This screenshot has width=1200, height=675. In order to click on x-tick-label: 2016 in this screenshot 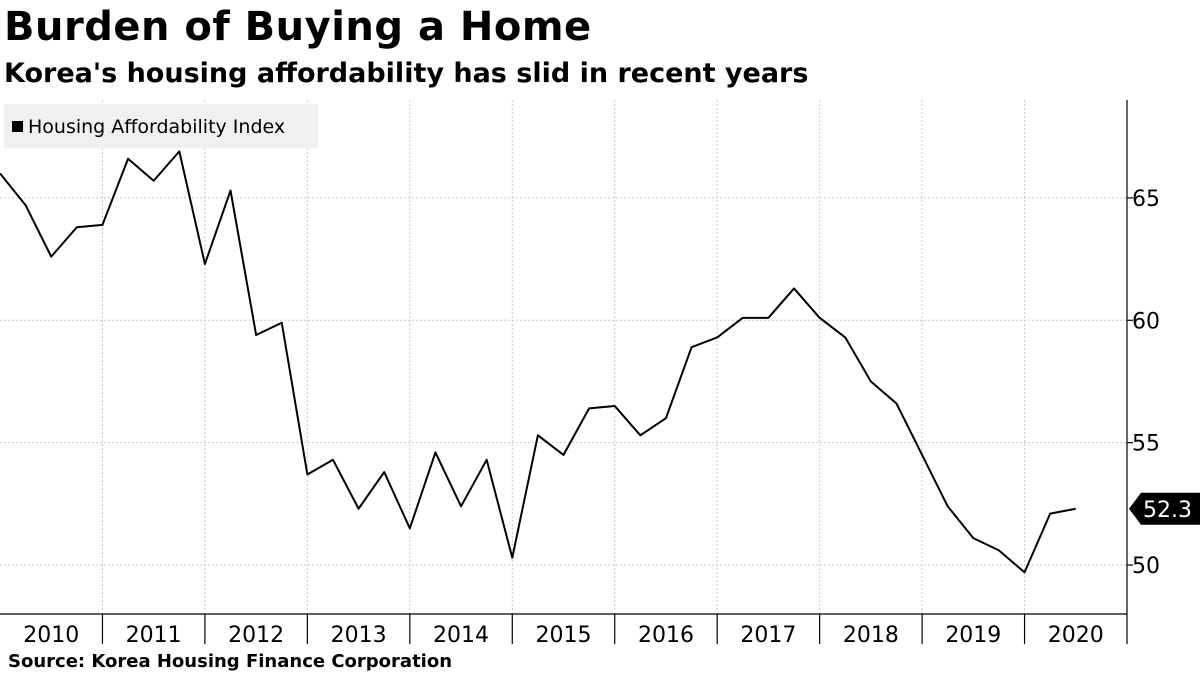, I will do `click(666, 635)`.